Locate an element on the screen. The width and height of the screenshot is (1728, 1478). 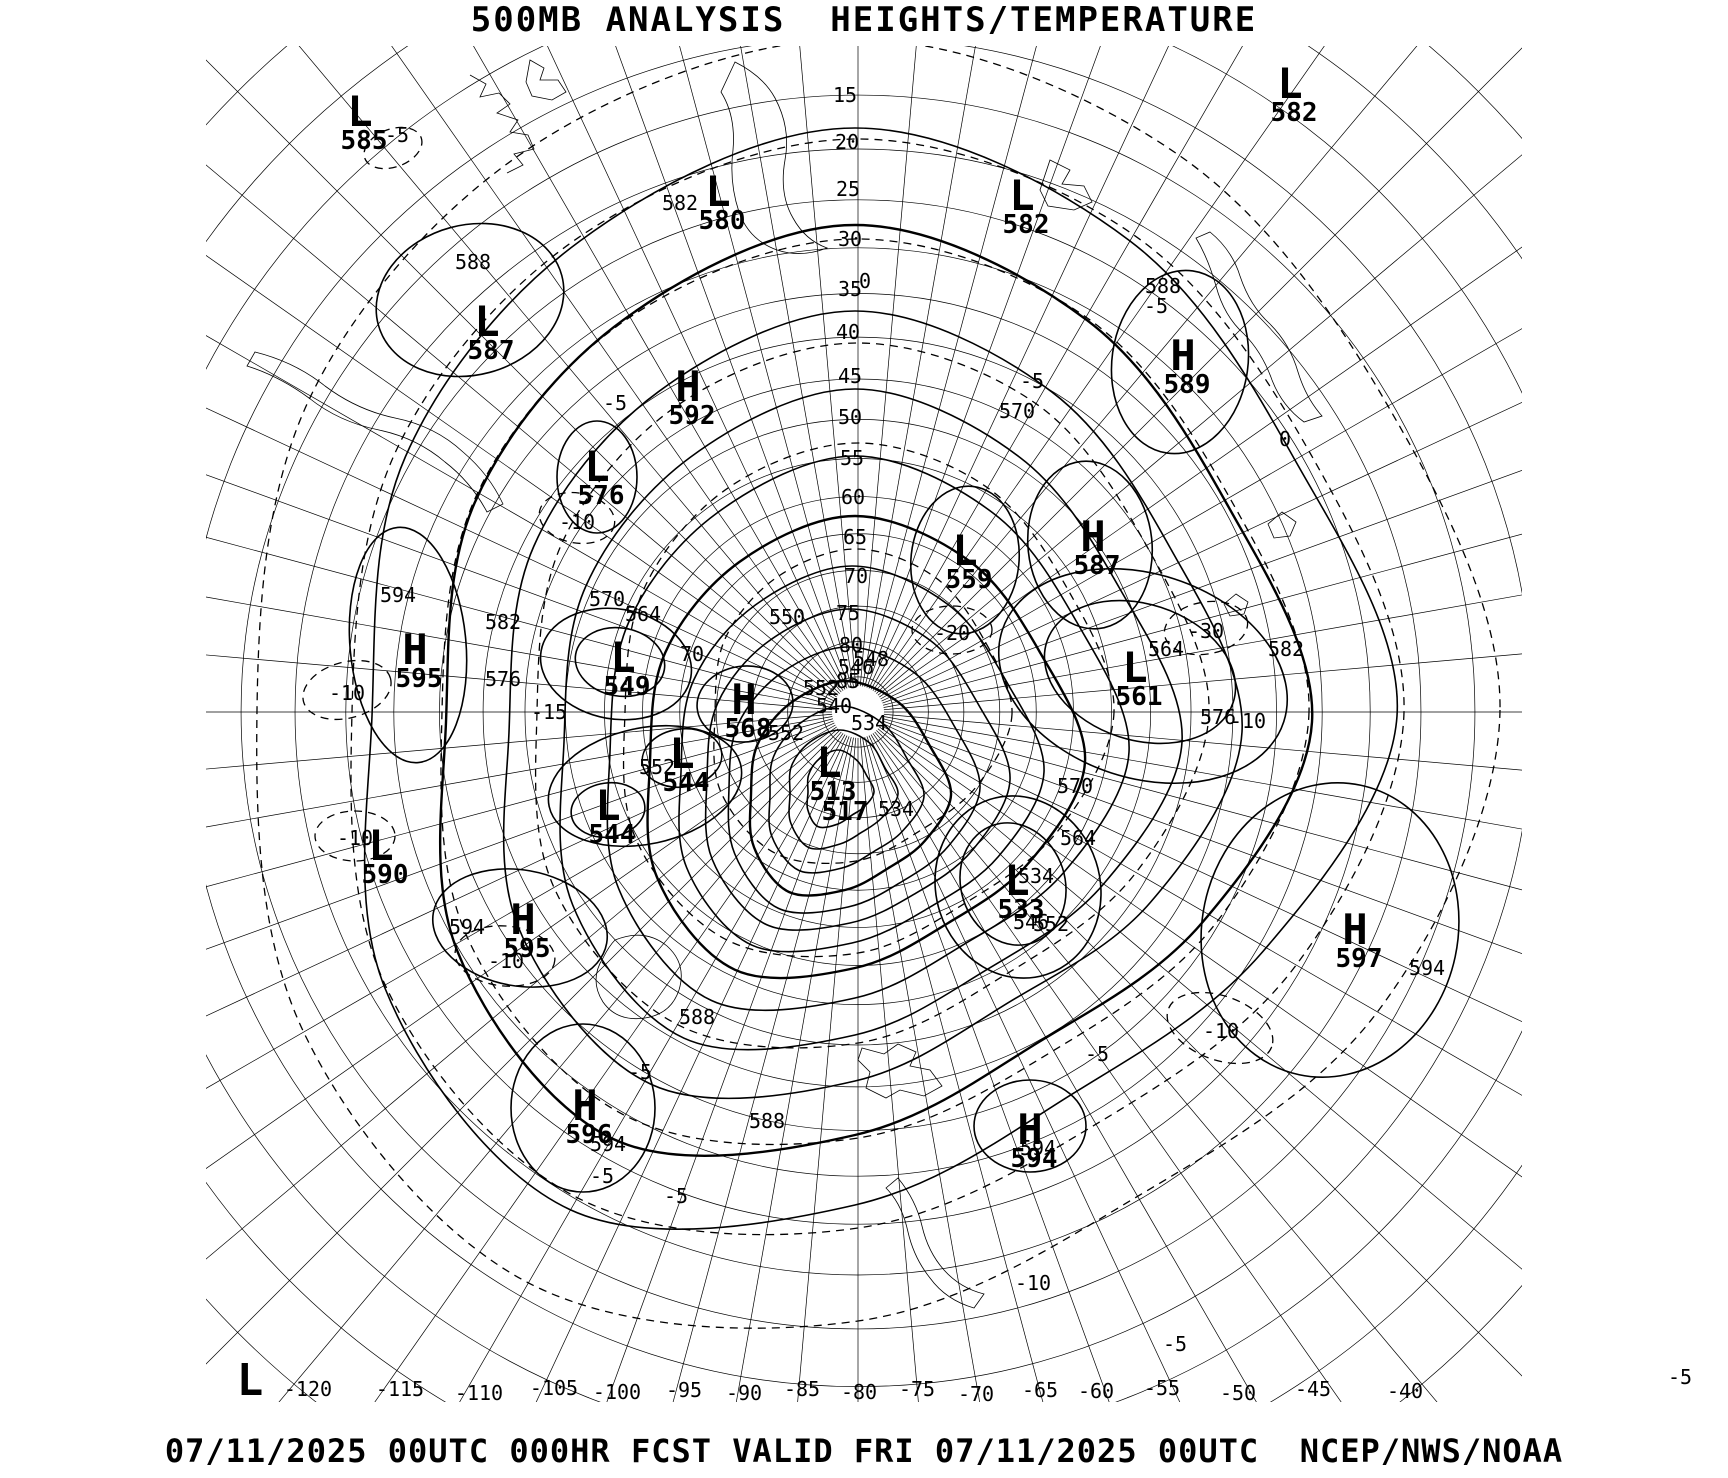
low-center-value: 533 is located at coordinates (1021, 910).